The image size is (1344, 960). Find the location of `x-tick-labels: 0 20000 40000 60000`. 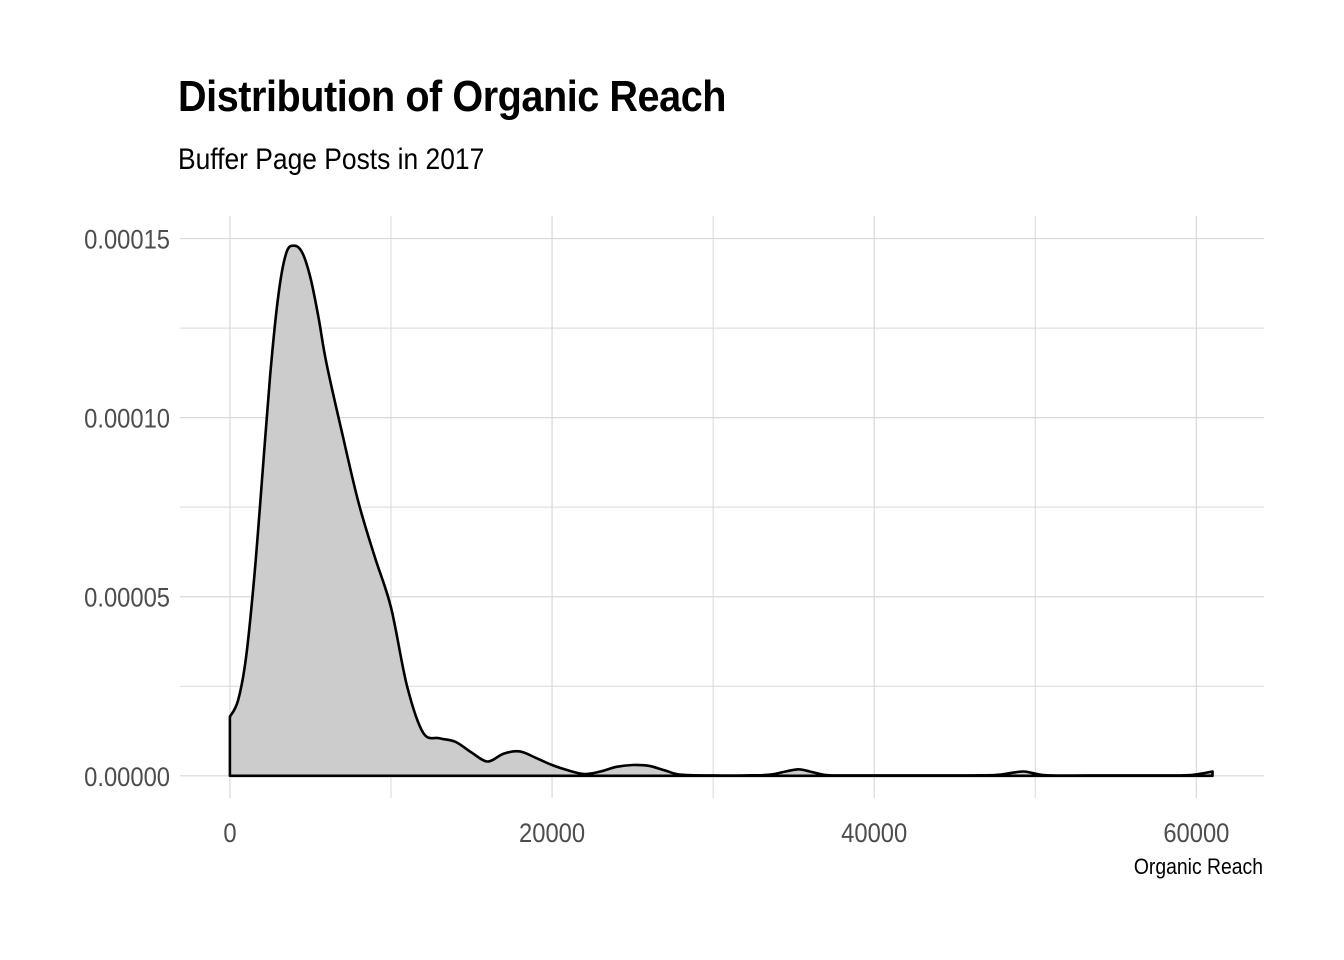

x-tick-labels: 0 20000 40000 60000 is located at coordinates (726, 834).